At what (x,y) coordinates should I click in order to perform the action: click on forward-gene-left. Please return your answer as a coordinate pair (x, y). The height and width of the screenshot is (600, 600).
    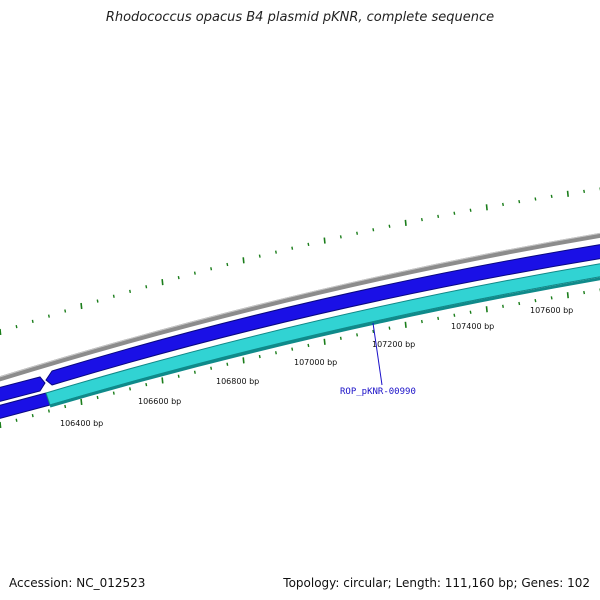
    Looking at the image, I should click on (23, 389).